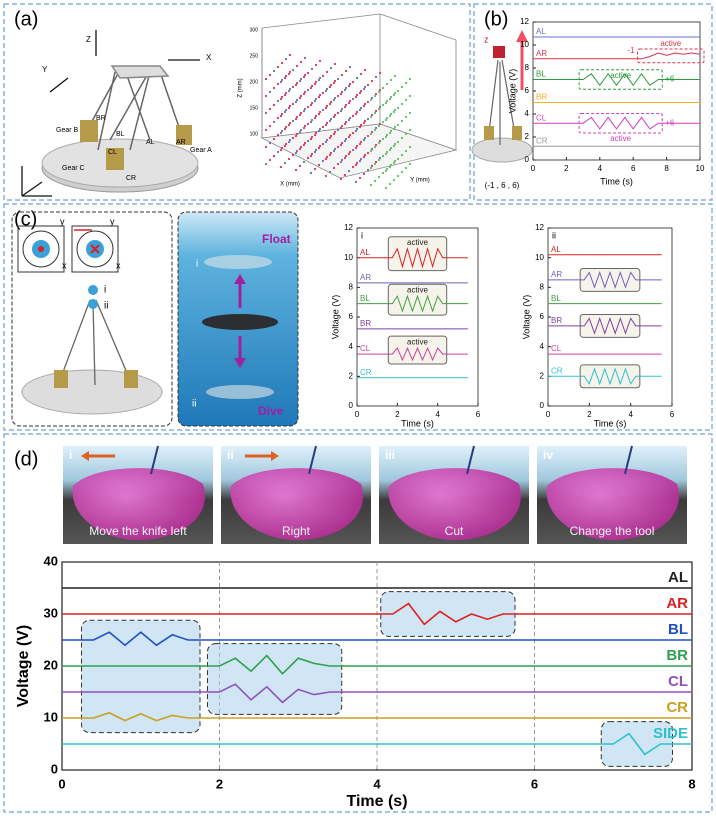  What do you see at coordinates (365, 323) in the screenshot?
I see `series-label: BR` at bounding box center [365, 323].